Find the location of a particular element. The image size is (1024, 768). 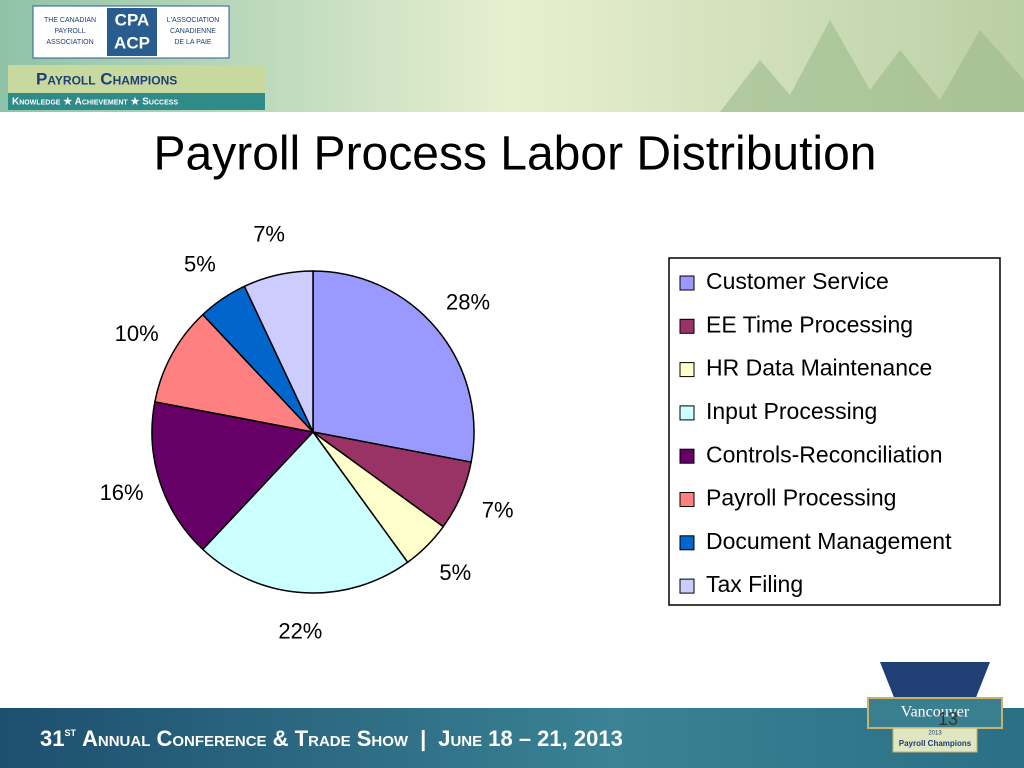

badge-text: Payroll Champions is located at coordinates (935, 743).